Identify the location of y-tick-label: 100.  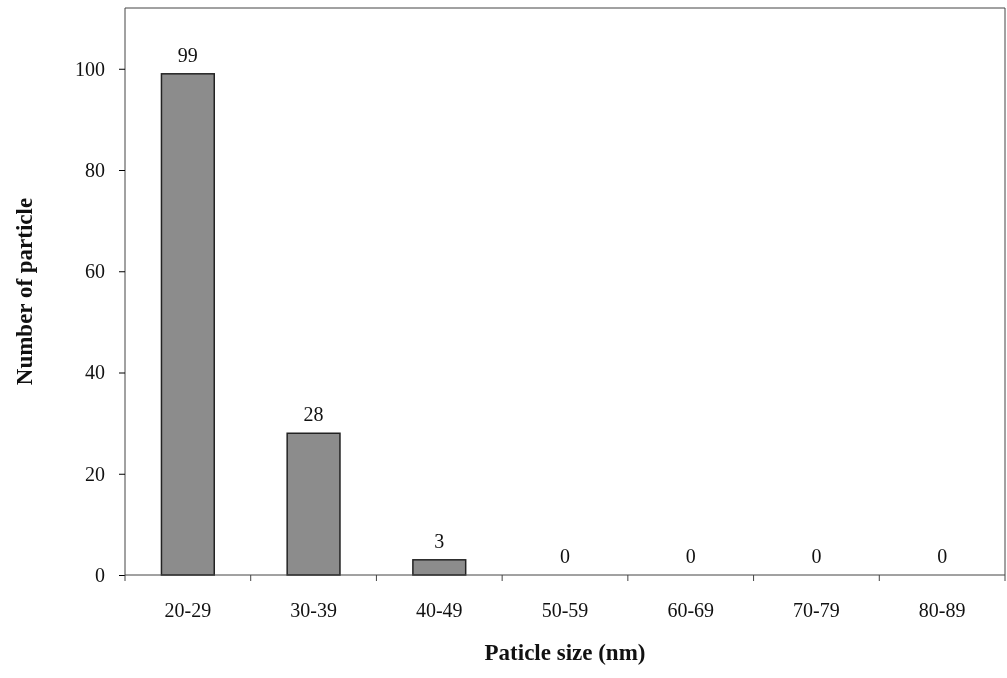
(90, 68).